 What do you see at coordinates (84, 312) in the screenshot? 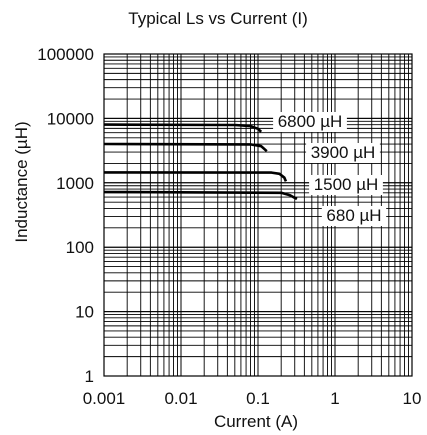
I see `y-tick-label: 10` at bounding box center [84, 312].